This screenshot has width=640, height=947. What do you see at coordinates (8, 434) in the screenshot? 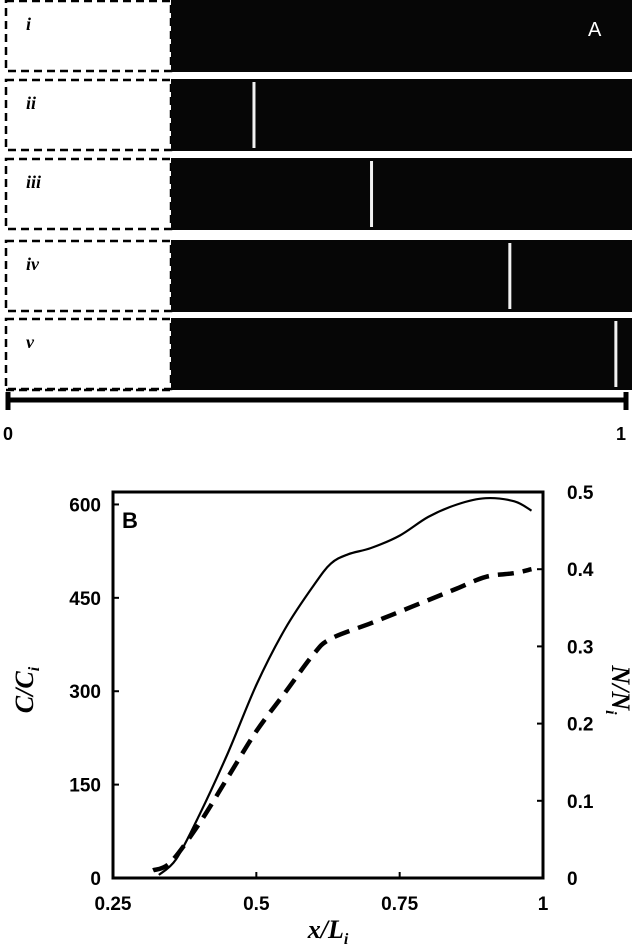
I see `scale-bar-start-label: 0` at bounding box center [8, 434].